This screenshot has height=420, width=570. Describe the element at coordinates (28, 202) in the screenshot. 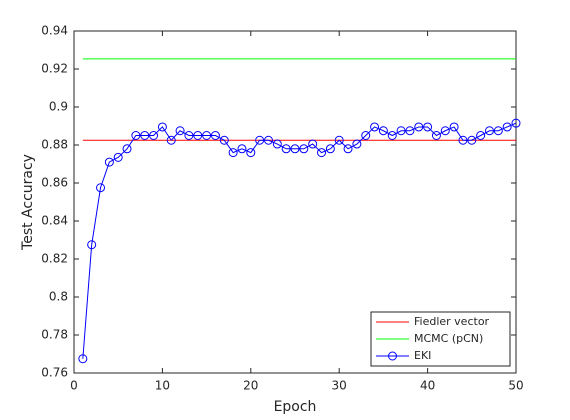

I see `y-axis-label: Test Accuracy` at that location.